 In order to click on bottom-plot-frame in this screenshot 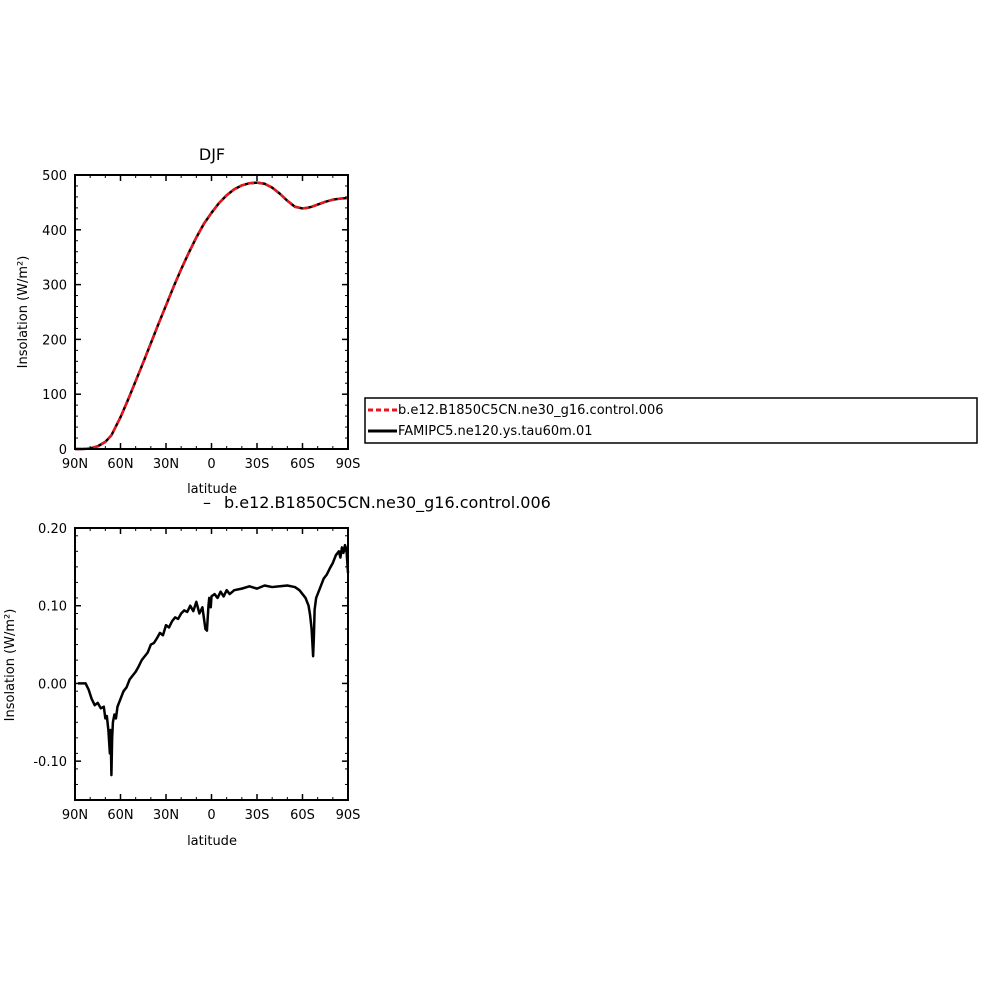, I will do `click(211, 664)`.